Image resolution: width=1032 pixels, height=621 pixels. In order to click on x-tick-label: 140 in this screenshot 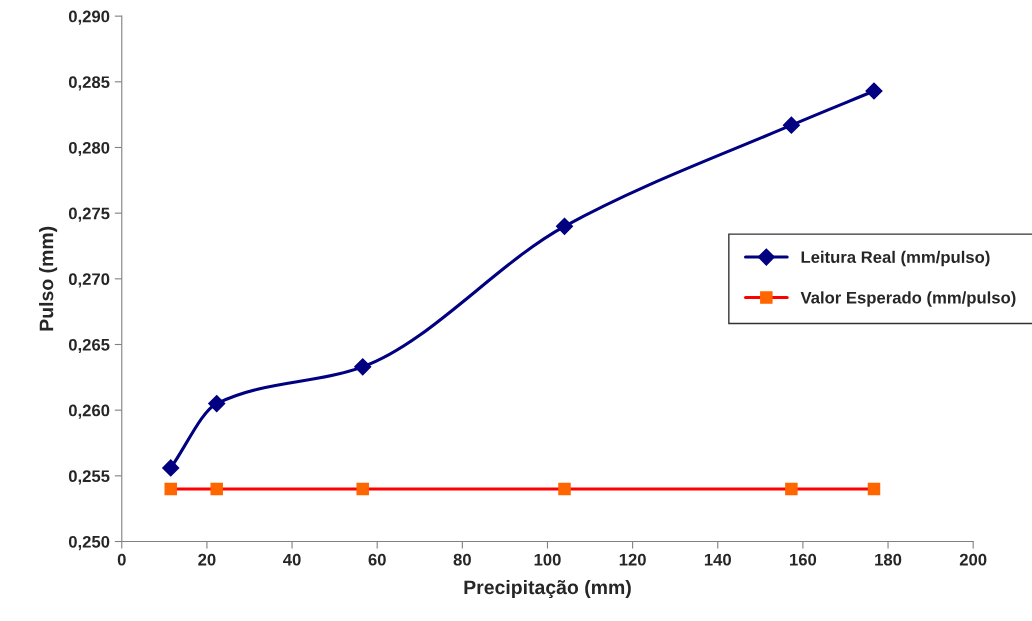, I will do `click(717, 559)`.